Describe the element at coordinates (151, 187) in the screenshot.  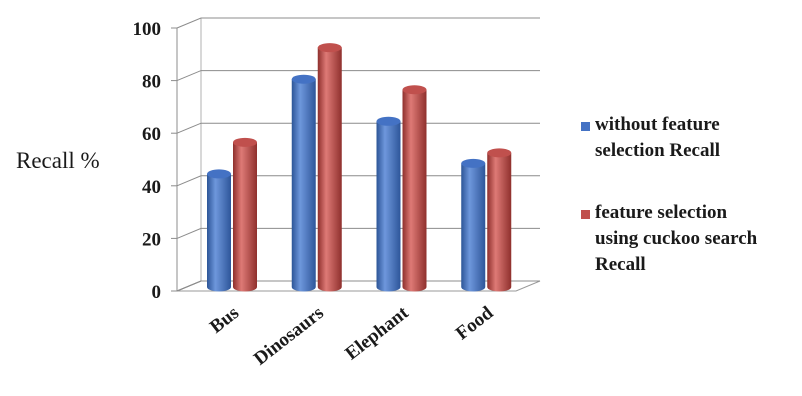
I see `y-tick-label: 40` at that location.